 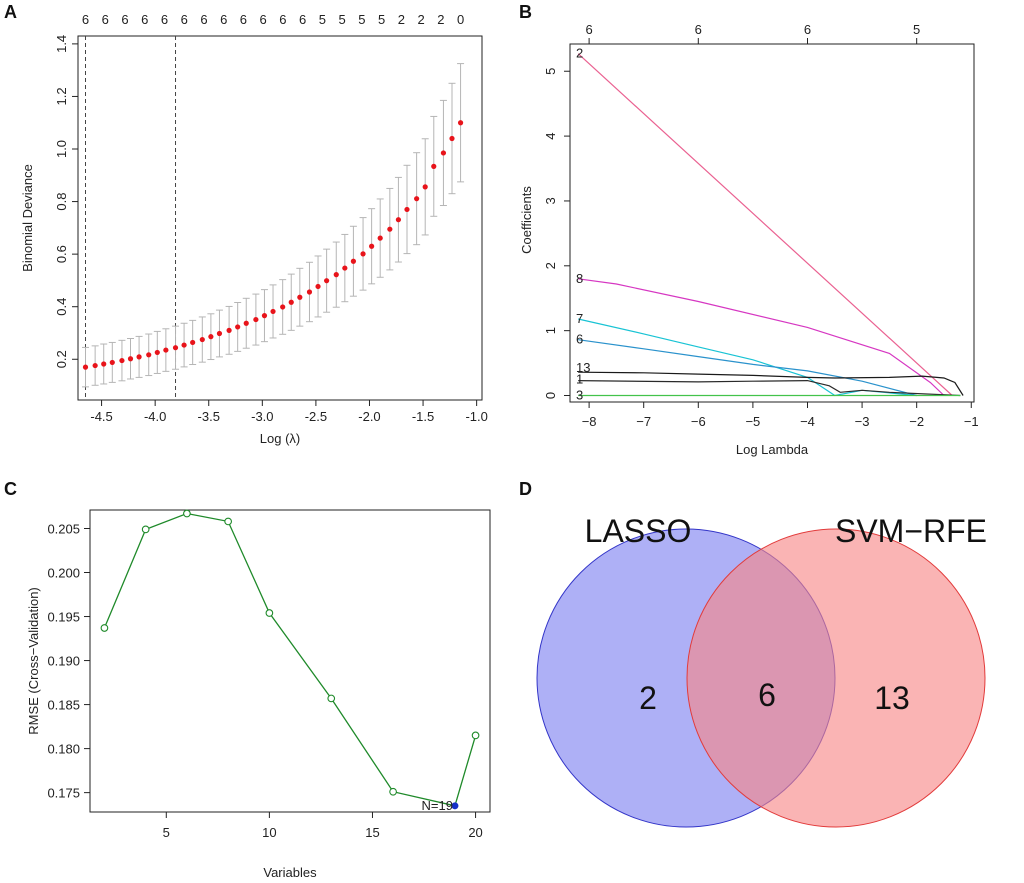 What do you see at coordinates (61, 149) in the screenshot?
I see `a-y-tick-label: 1.0` at bounding box center [61, 149].